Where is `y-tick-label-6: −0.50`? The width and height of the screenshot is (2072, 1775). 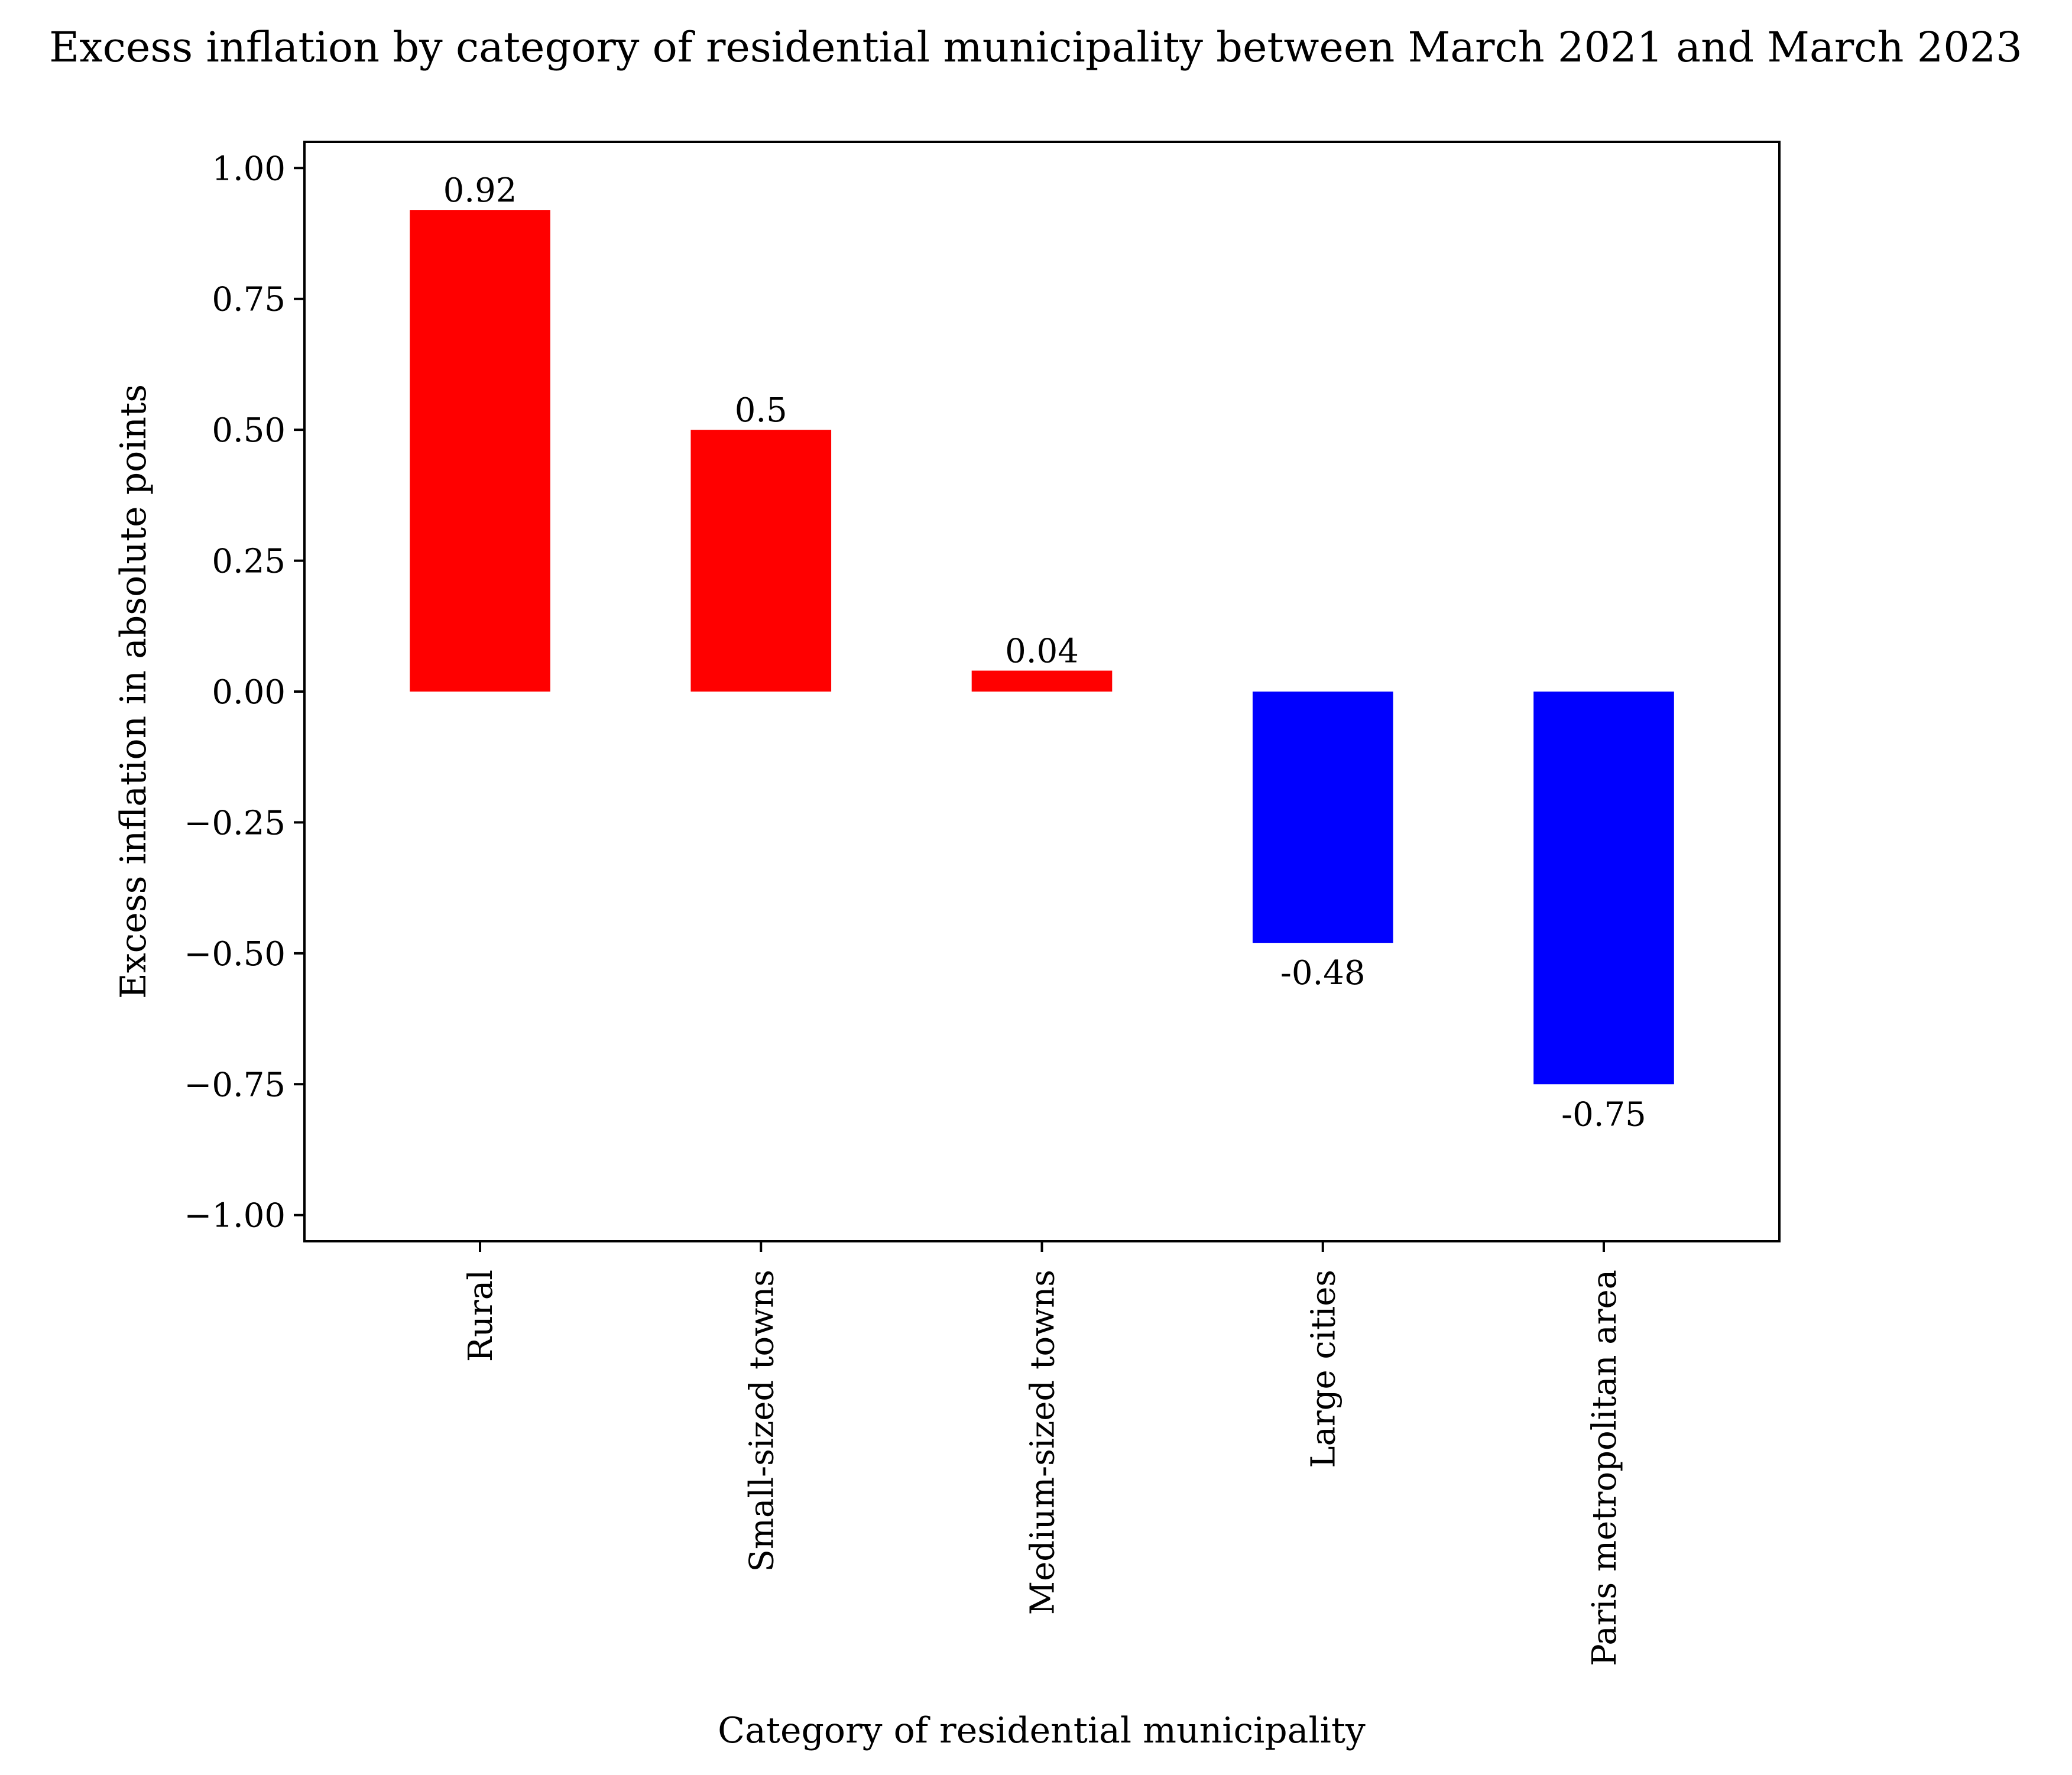 y-tick-label-6: −0.50 is located at coordinates (235, 954).